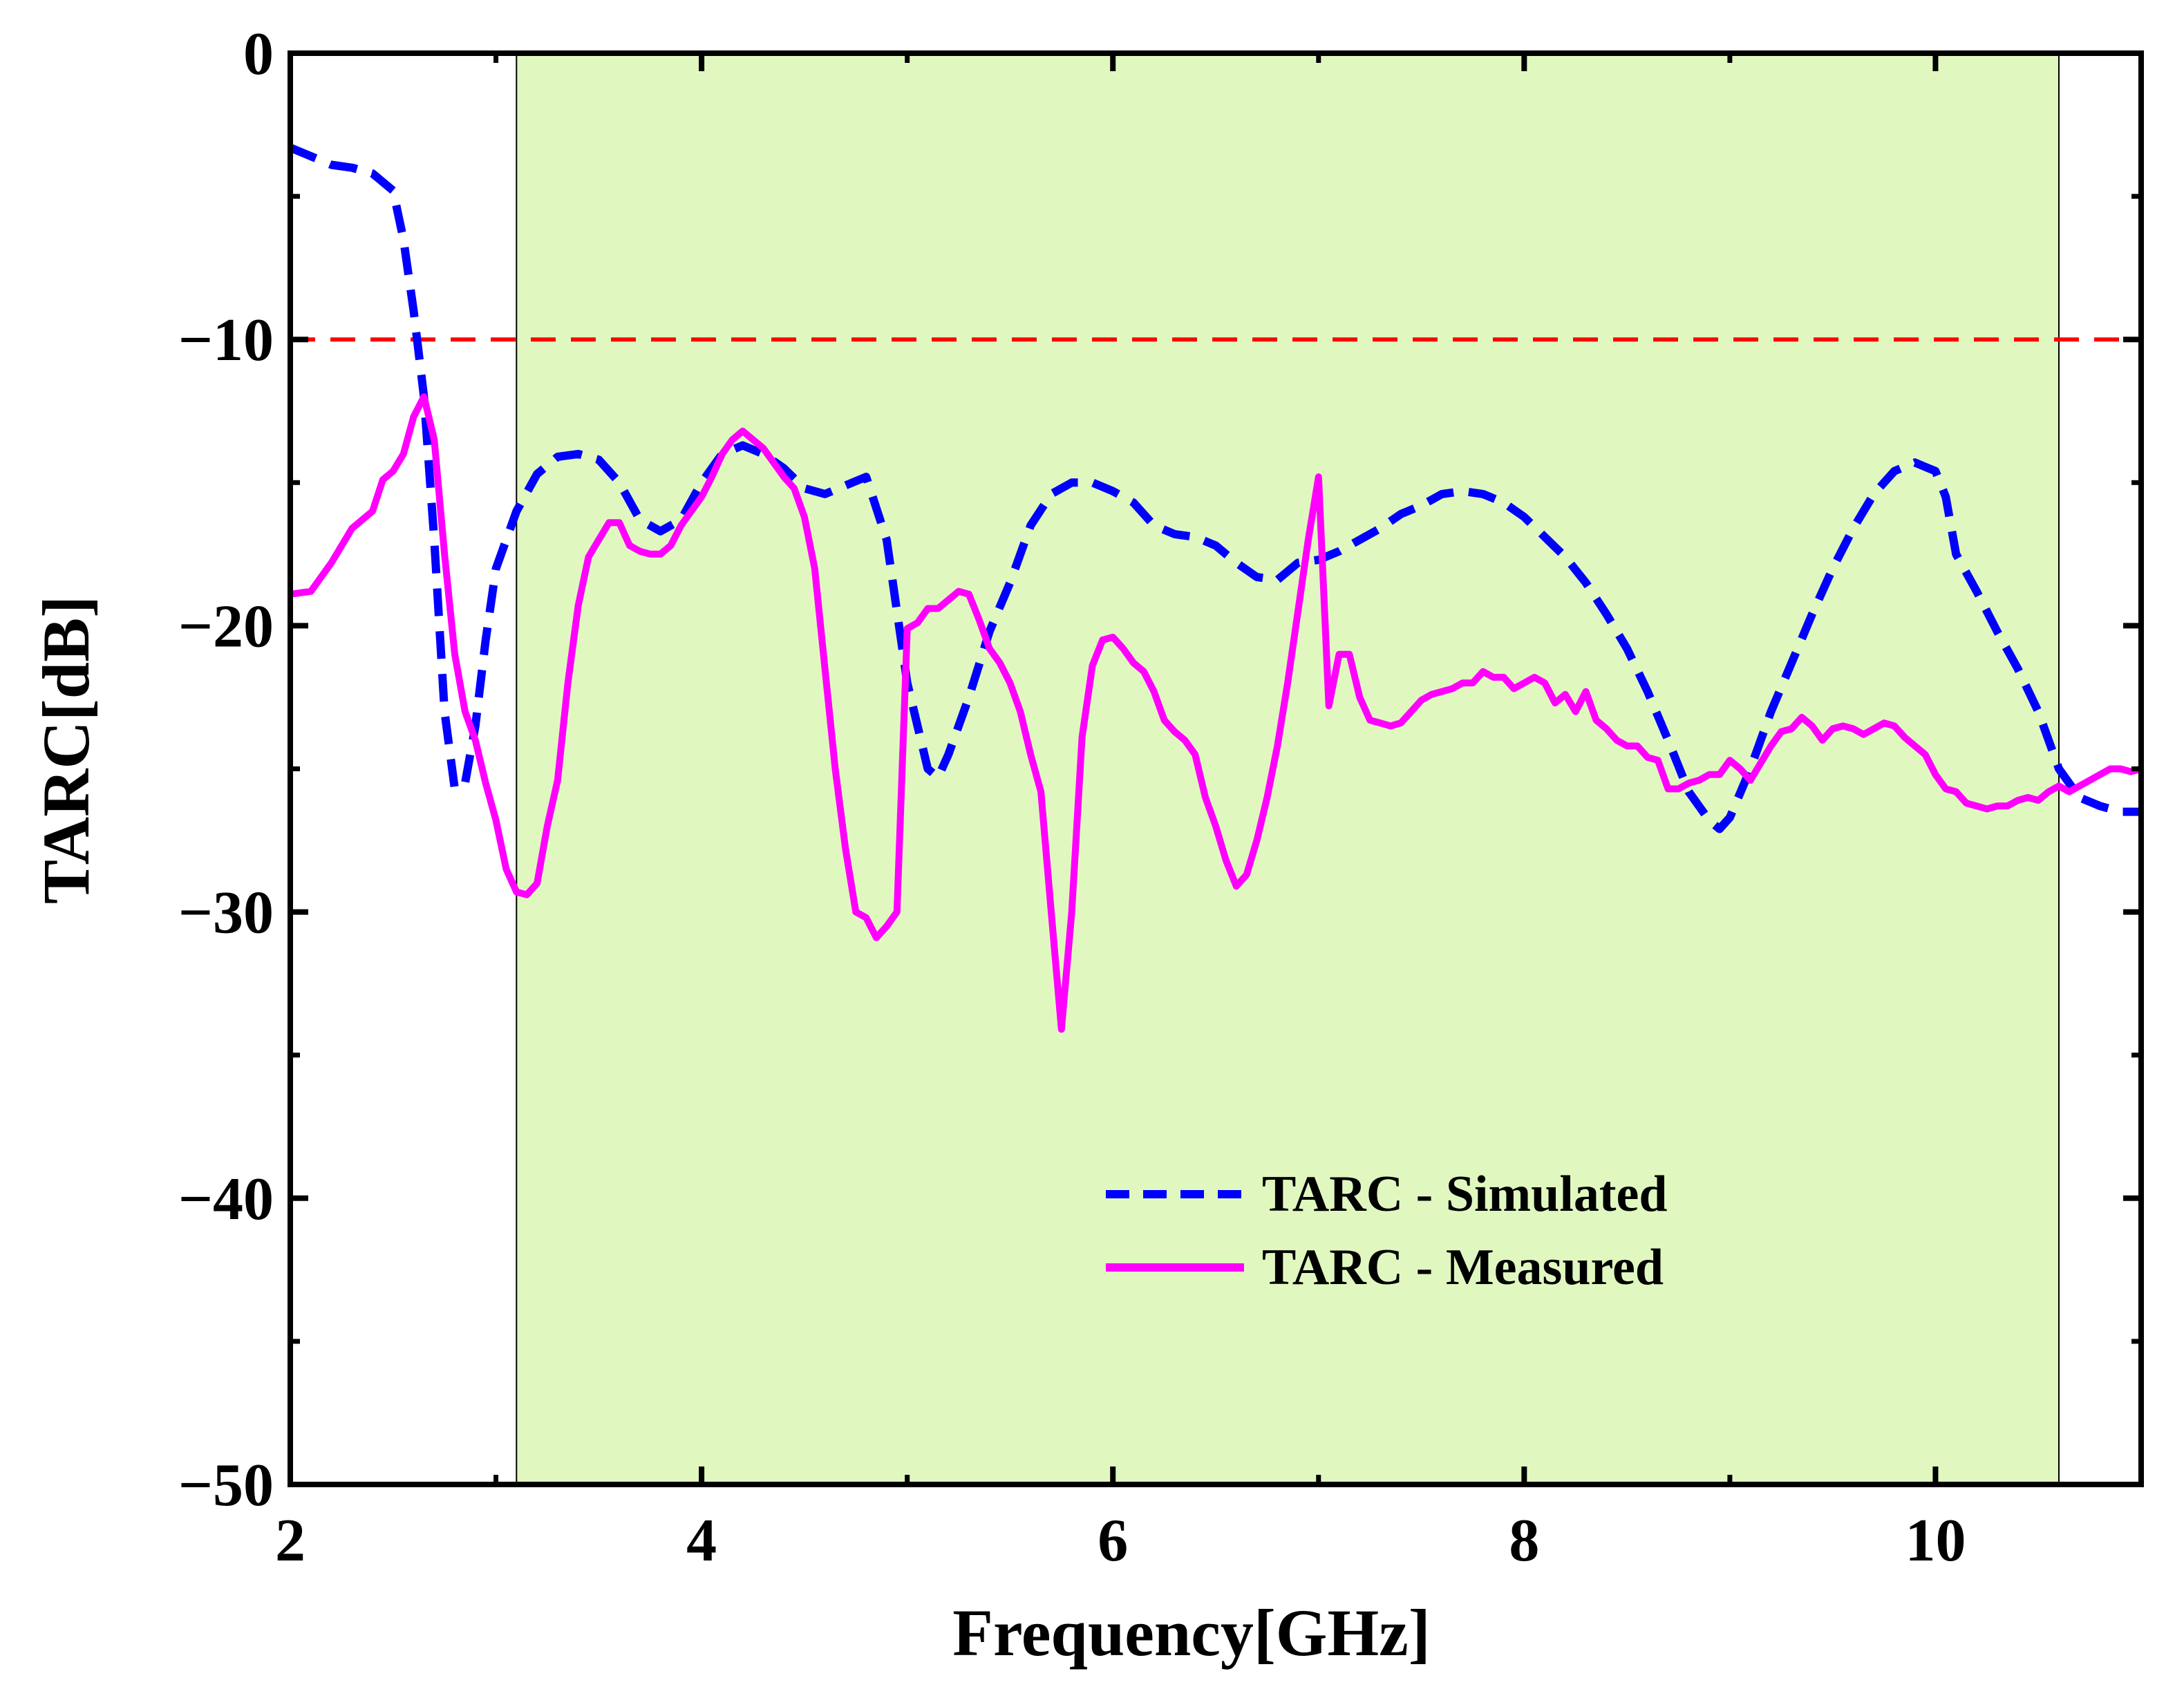  Describe the element at coordinates (226, 913) in the screenshot. I see `y-tick-label: −30` at that location.